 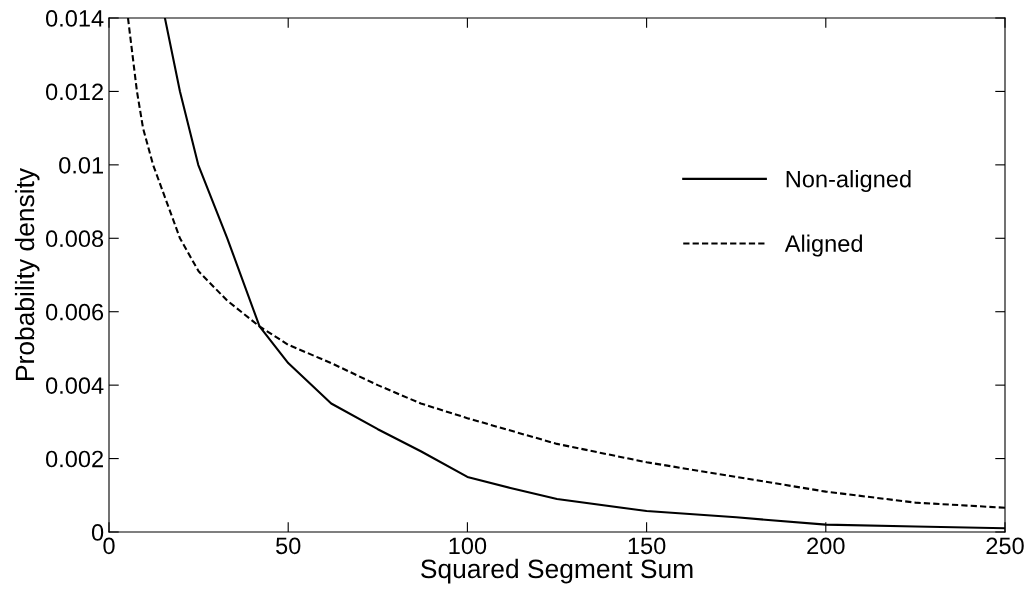 What do you see at coordinates (74, 92) in the screenshot?
I see `y-tick-label: 0.012` at bounding box center [74, 92].